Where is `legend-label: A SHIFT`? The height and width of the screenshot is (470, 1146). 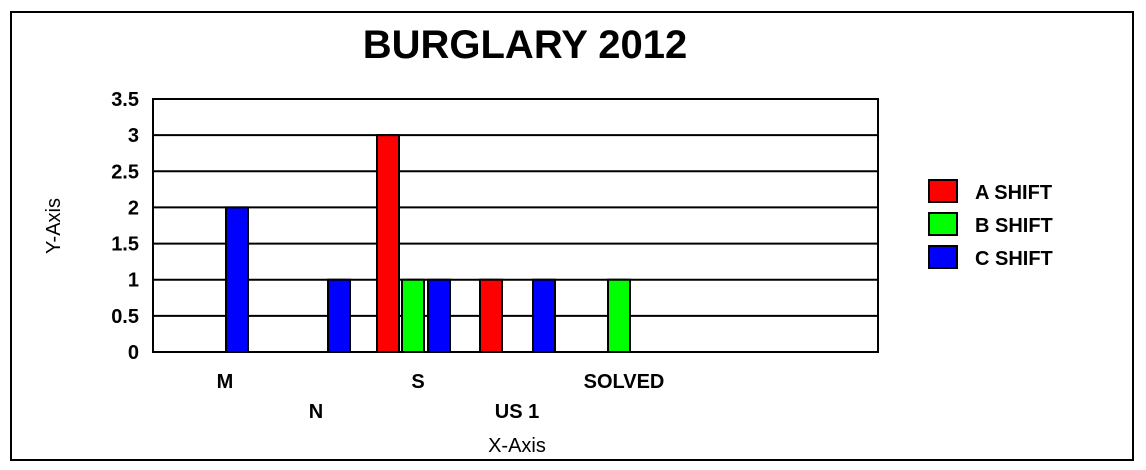
legend-label: A SHIFT is located at coordinates (1013, 193).